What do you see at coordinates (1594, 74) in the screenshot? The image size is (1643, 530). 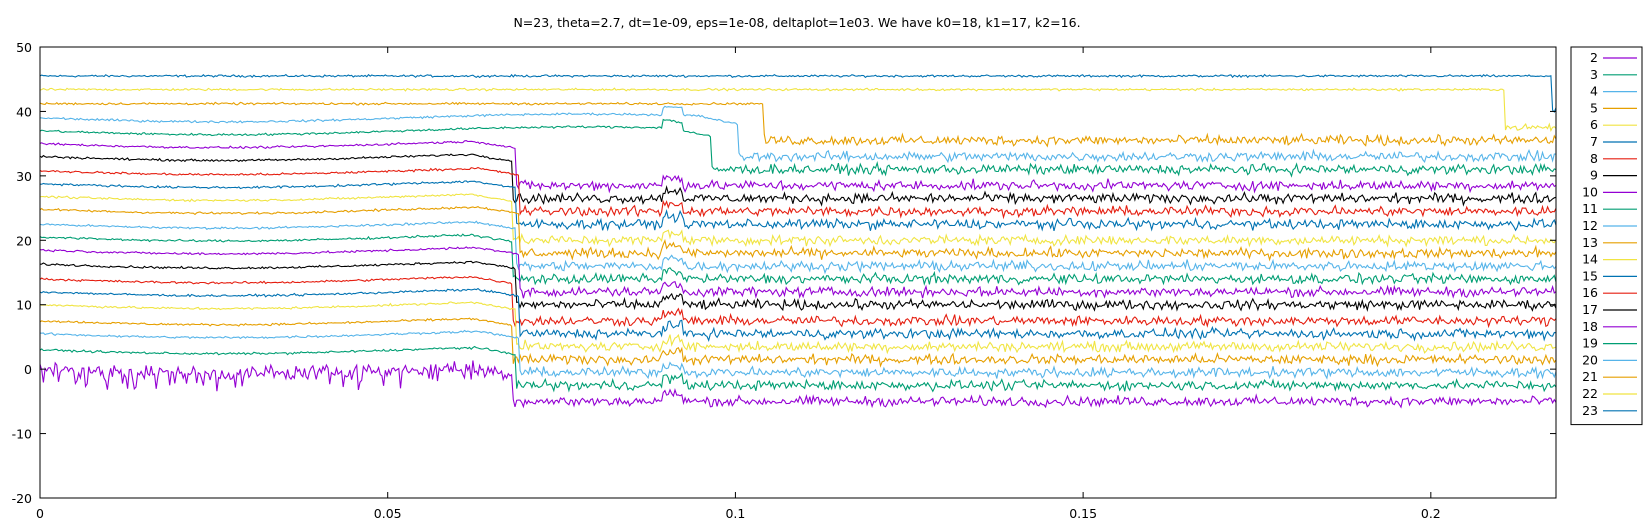 I see `legend-label: 3` at bounding box center [1594, 74].